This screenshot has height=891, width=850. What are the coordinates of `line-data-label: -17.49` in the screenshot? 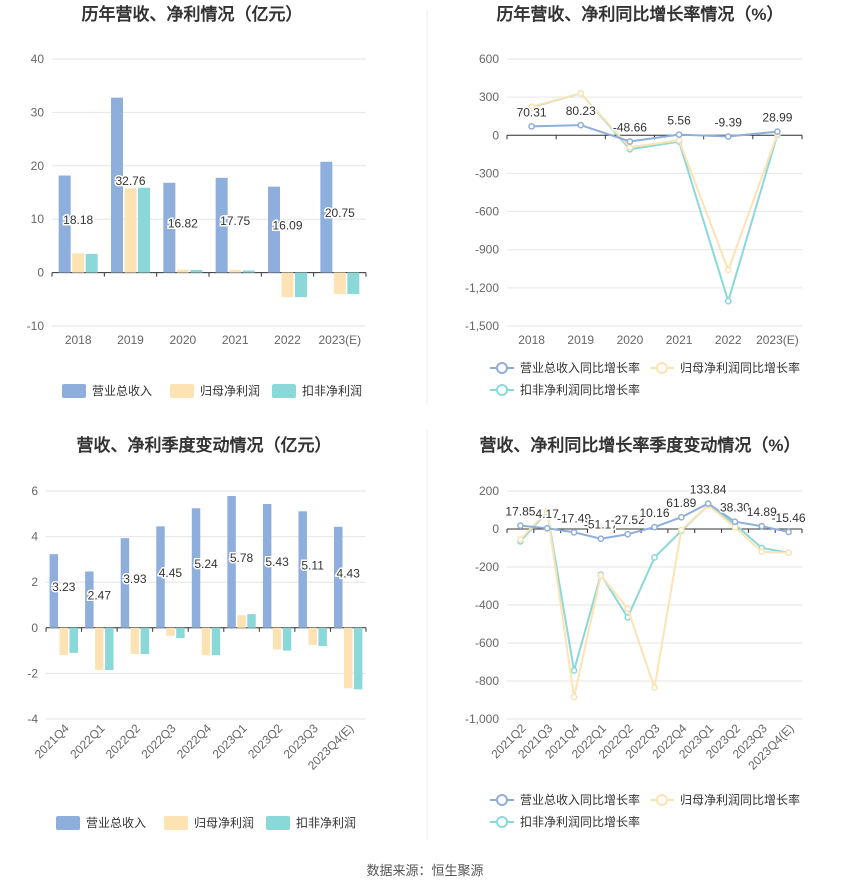 It's located at (574, 518).